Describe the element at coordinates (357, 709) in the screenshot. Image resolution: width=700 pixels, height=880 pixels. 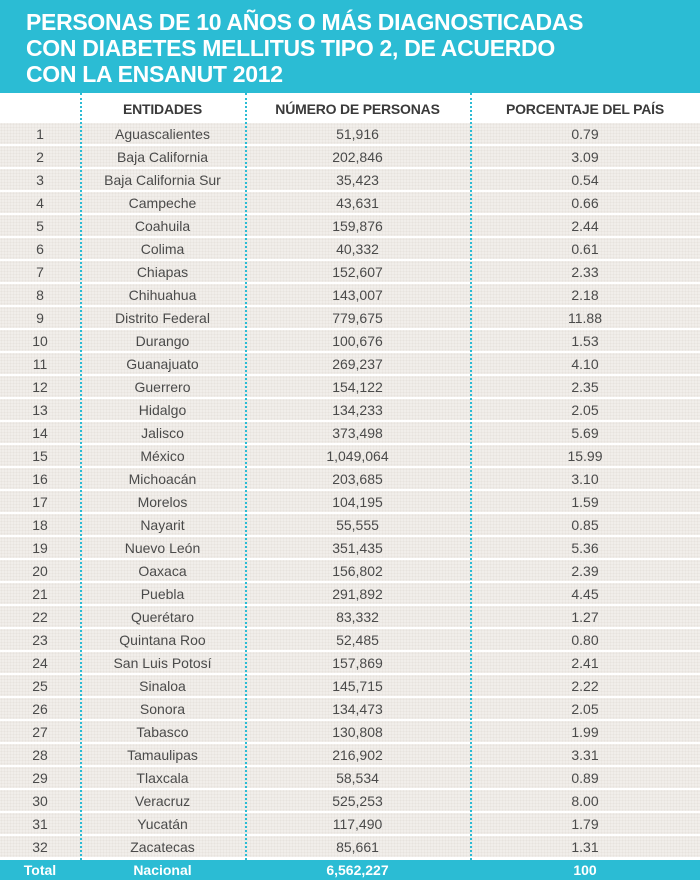
I see `row-count: 134,473` at that location.